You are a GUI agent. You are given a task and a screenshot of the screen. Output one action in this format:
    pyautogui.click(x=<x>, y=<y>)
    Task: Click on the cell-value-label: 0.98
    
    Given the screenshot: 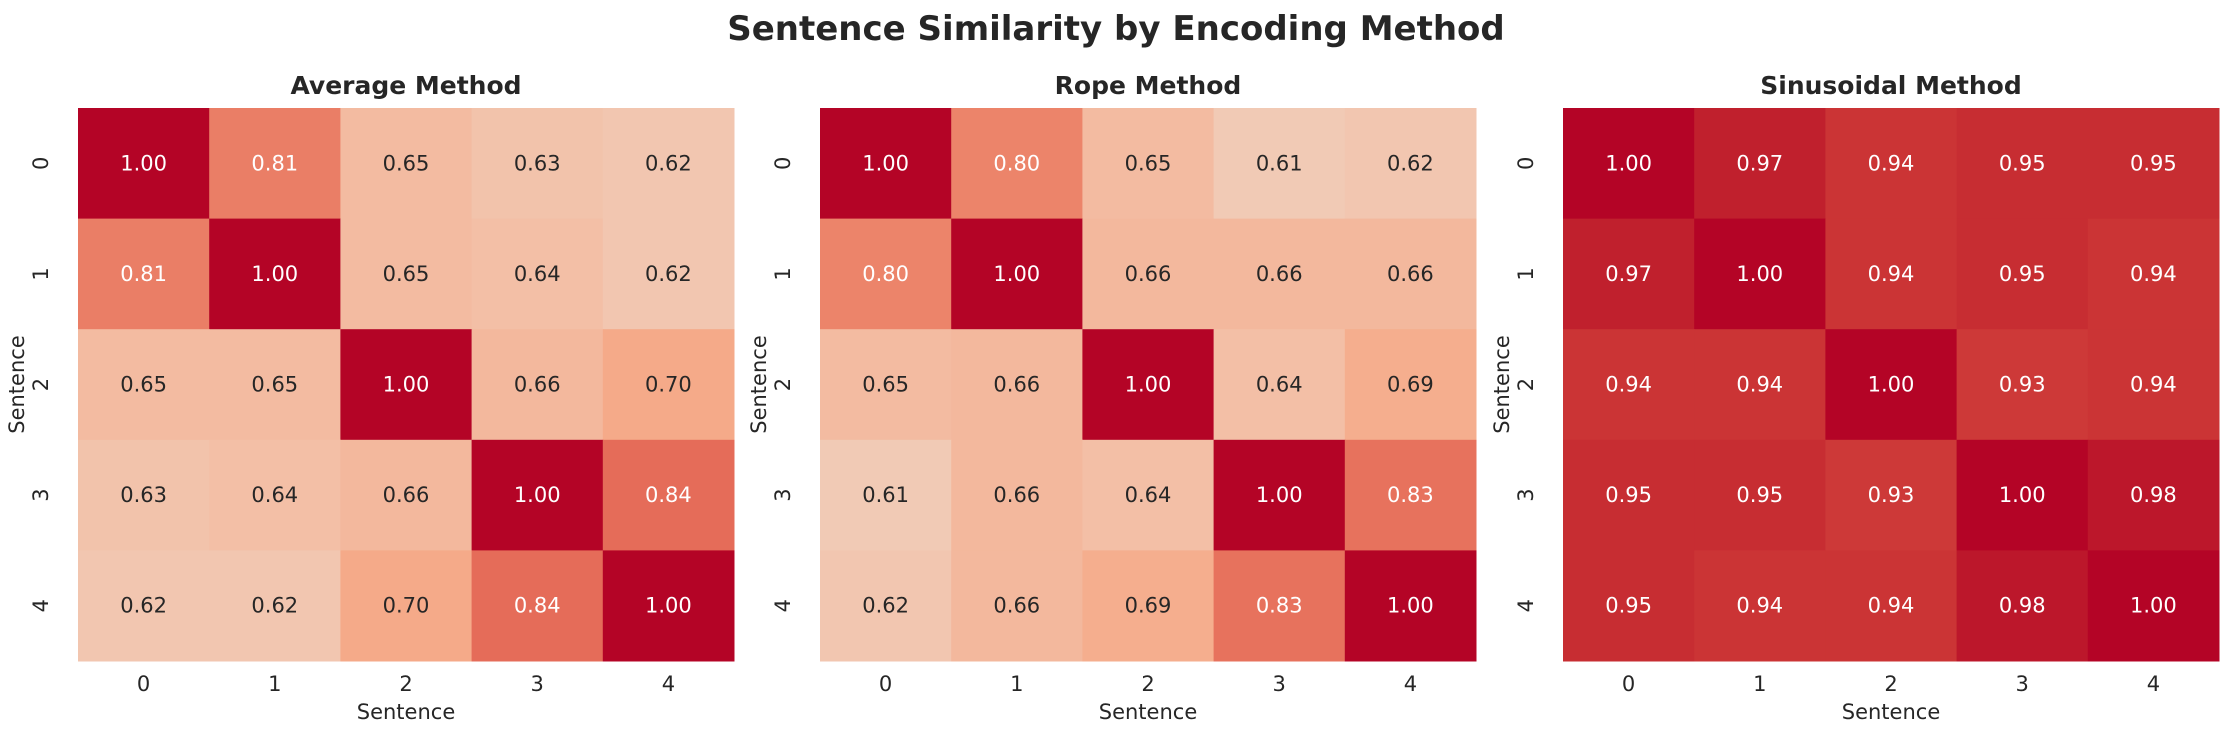 What is the action you would take?
    pyautogui.click(x=2153, y=495)
    